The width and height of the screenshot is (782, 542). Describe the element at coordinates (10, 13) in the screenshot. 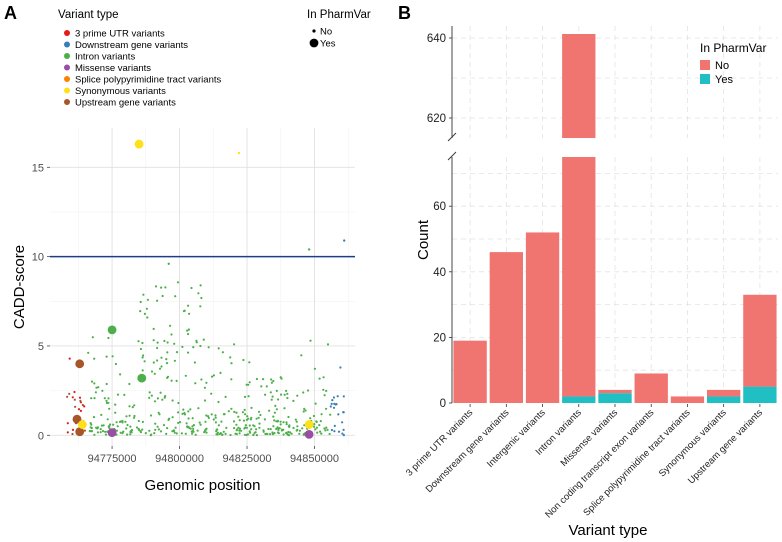

I see `panel-label-a: A` at that location.